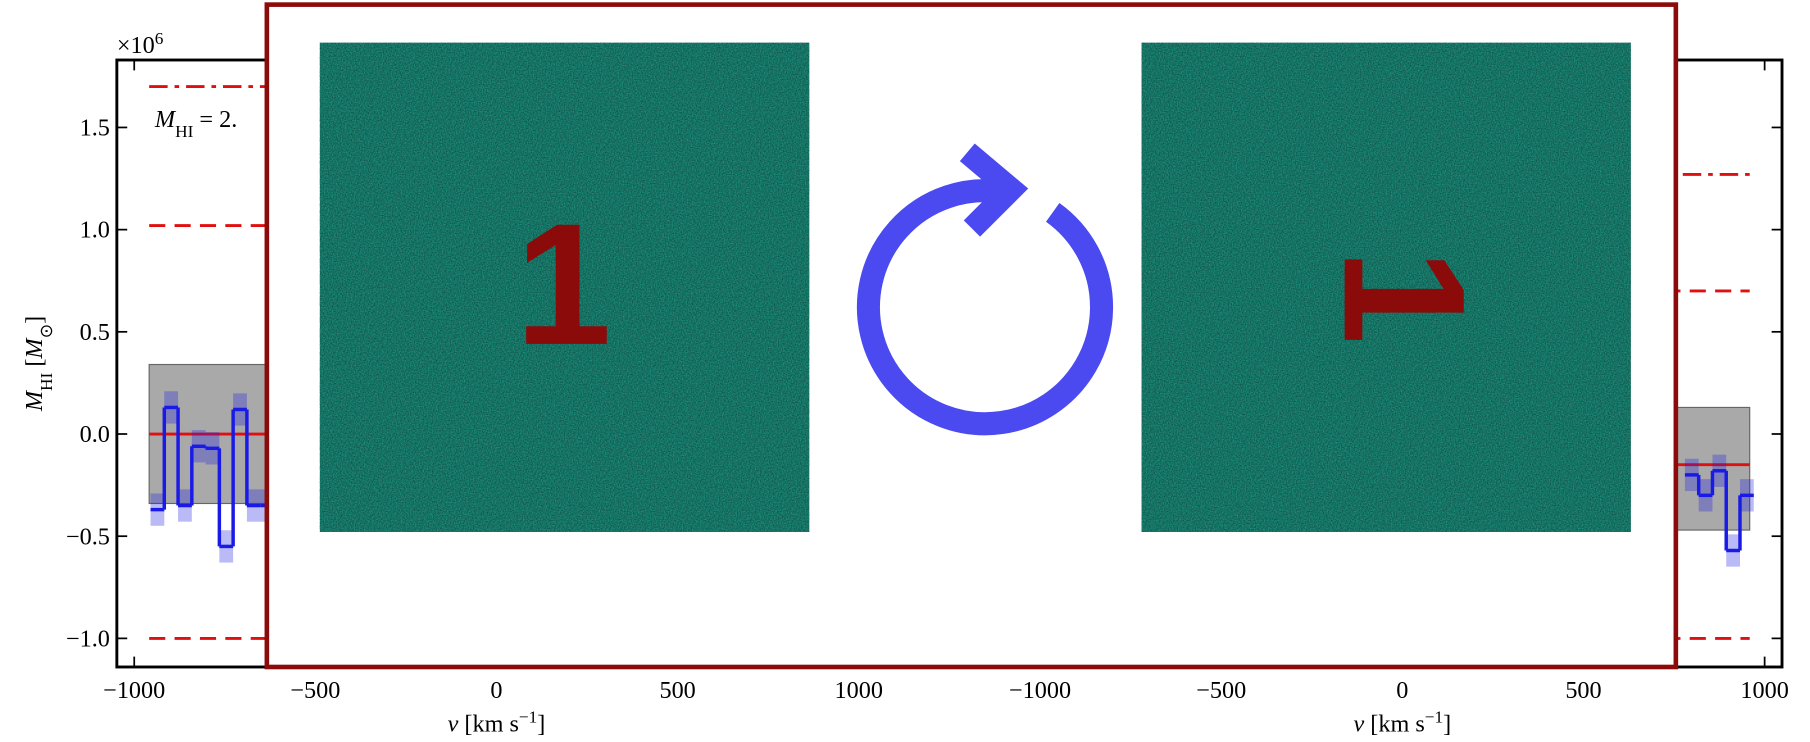 The height and width of the screenshot is (742, 1810). I want to click on y-axis-label-part: [, so click(34, 366).